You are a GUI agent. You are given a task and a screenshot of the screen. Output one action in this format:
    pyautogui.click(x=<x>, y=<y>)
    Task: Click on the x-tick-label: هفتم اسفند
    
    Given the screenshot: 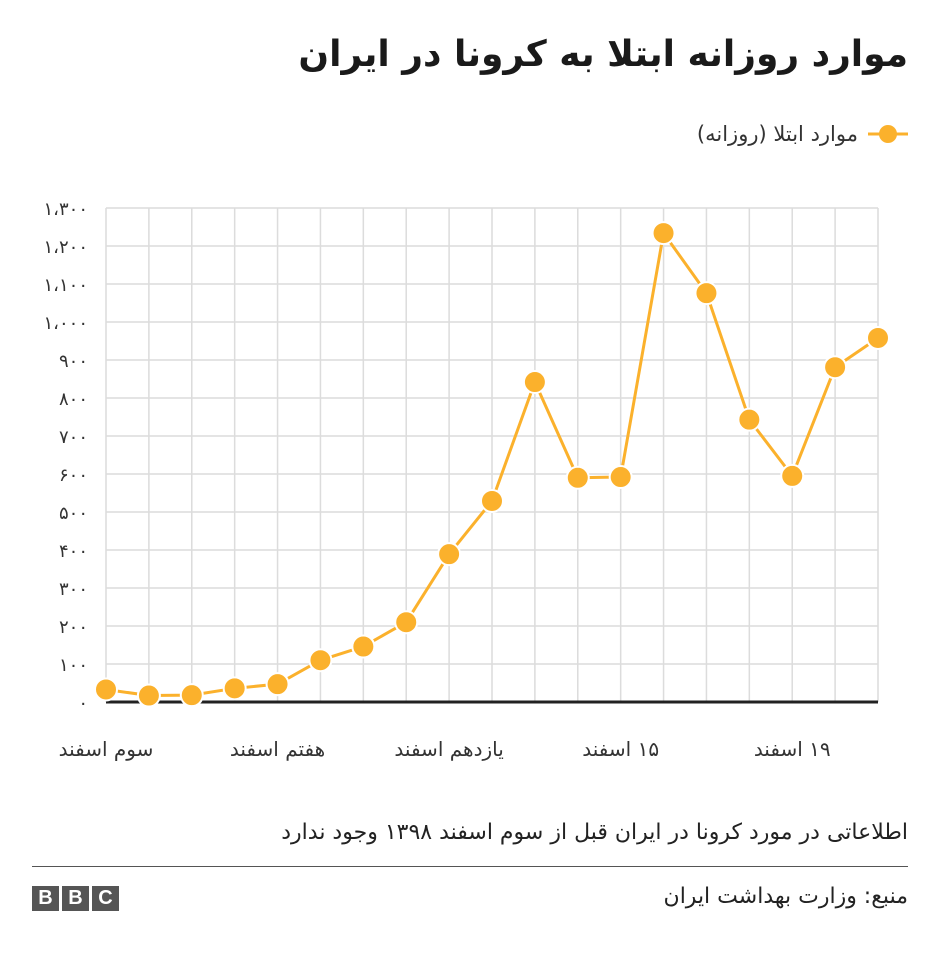 What is the action you would take?
    pyautogui.click(x=277, y=749)
    